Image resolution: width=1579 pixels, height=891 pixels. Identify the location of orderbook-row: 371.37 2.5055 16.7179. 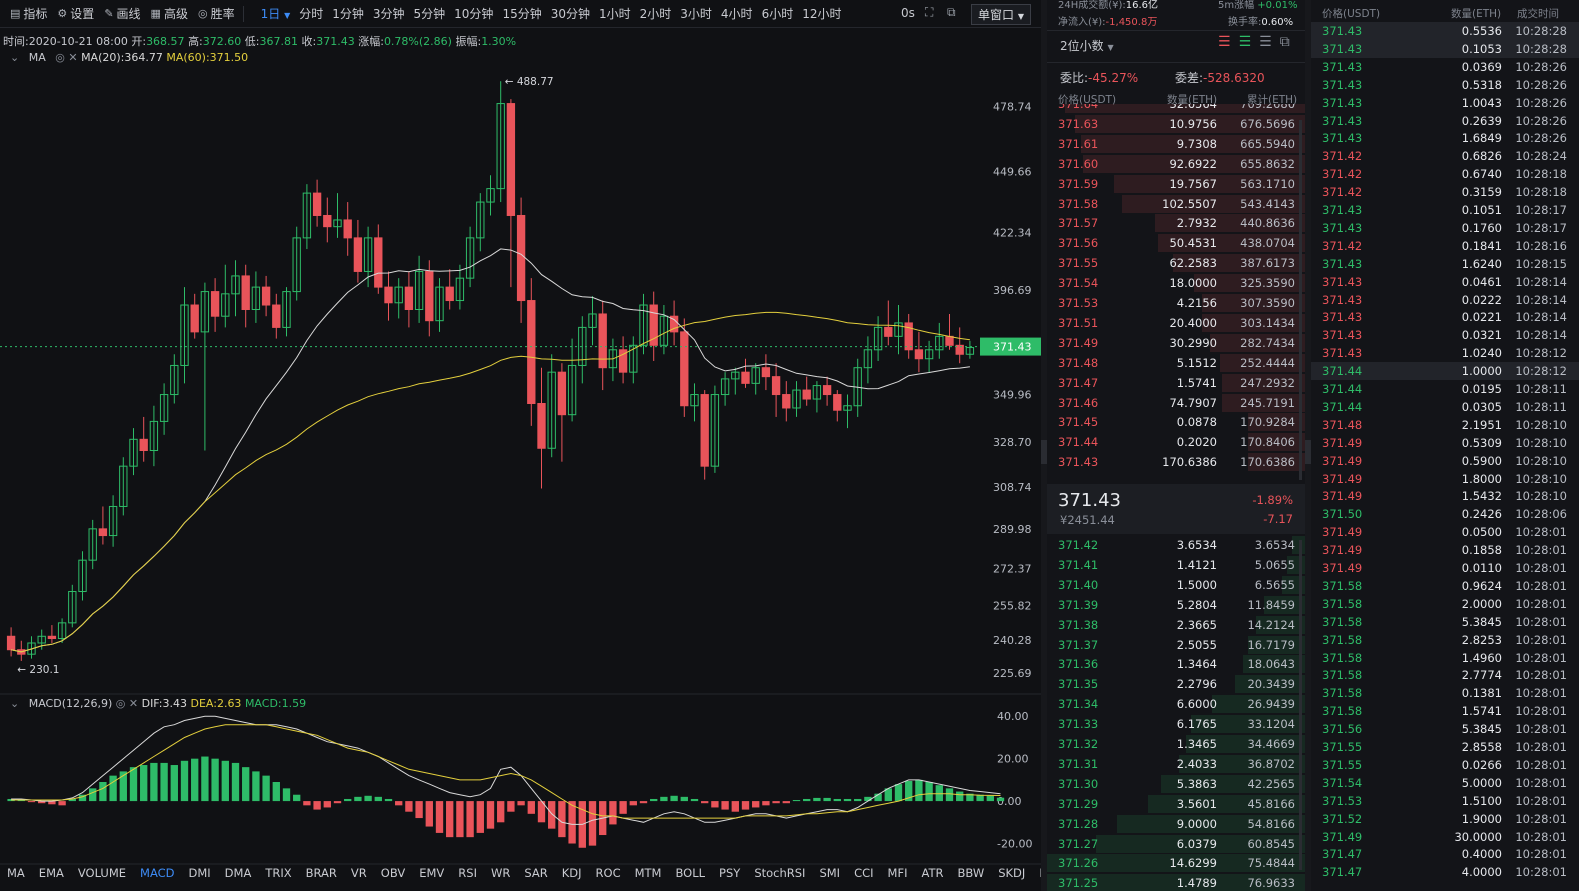
(1176, 645).